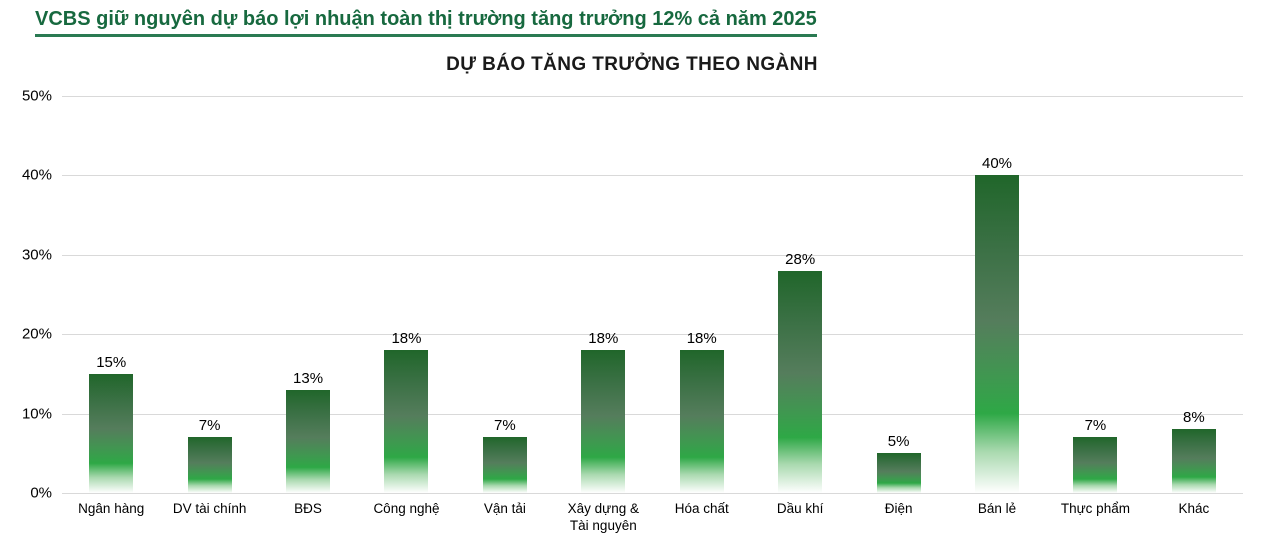 Image resolution: width=1280 pixels, height=542 pixels. Describe the element at coordinates (800, 508) in the screenshot. I see `x-axis-category-label: Dầu khí` at that location.